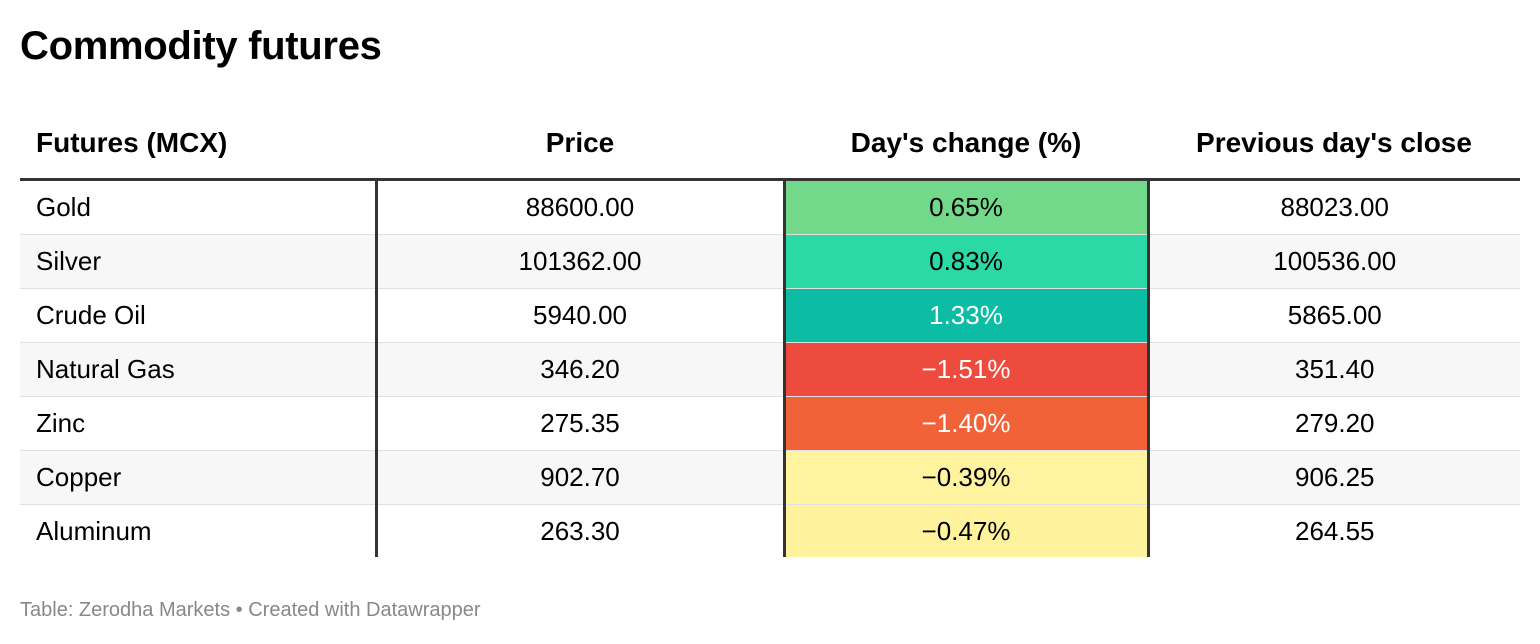  I want to click on table-row: Crude Oil 5940.00 1.33% 5865.00, so click(770, 315).